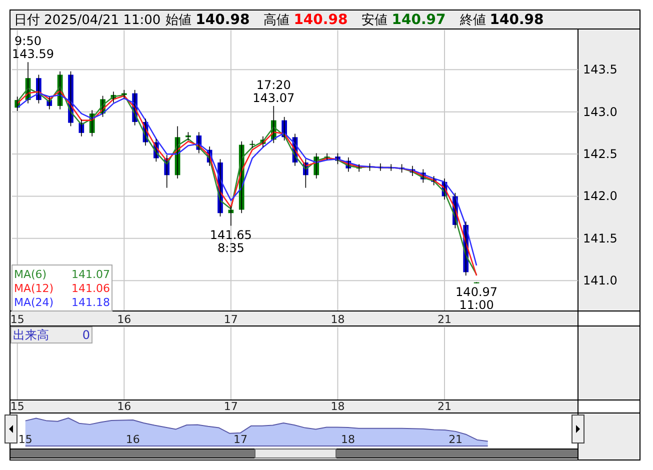 The image size is (653, 470). What do you see at coordinates (231, 406) in the screenshot?
I see `category-label: 17` at bounding box center [231, 406].